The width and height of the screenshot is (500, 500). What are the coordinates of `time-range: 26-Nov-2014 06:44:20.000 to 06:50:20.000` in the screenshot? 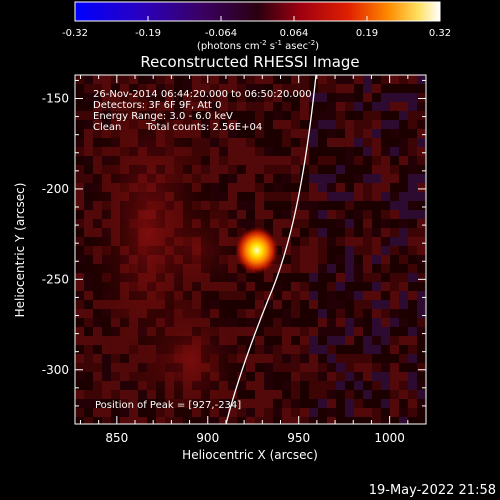 It's located at (202, 94).